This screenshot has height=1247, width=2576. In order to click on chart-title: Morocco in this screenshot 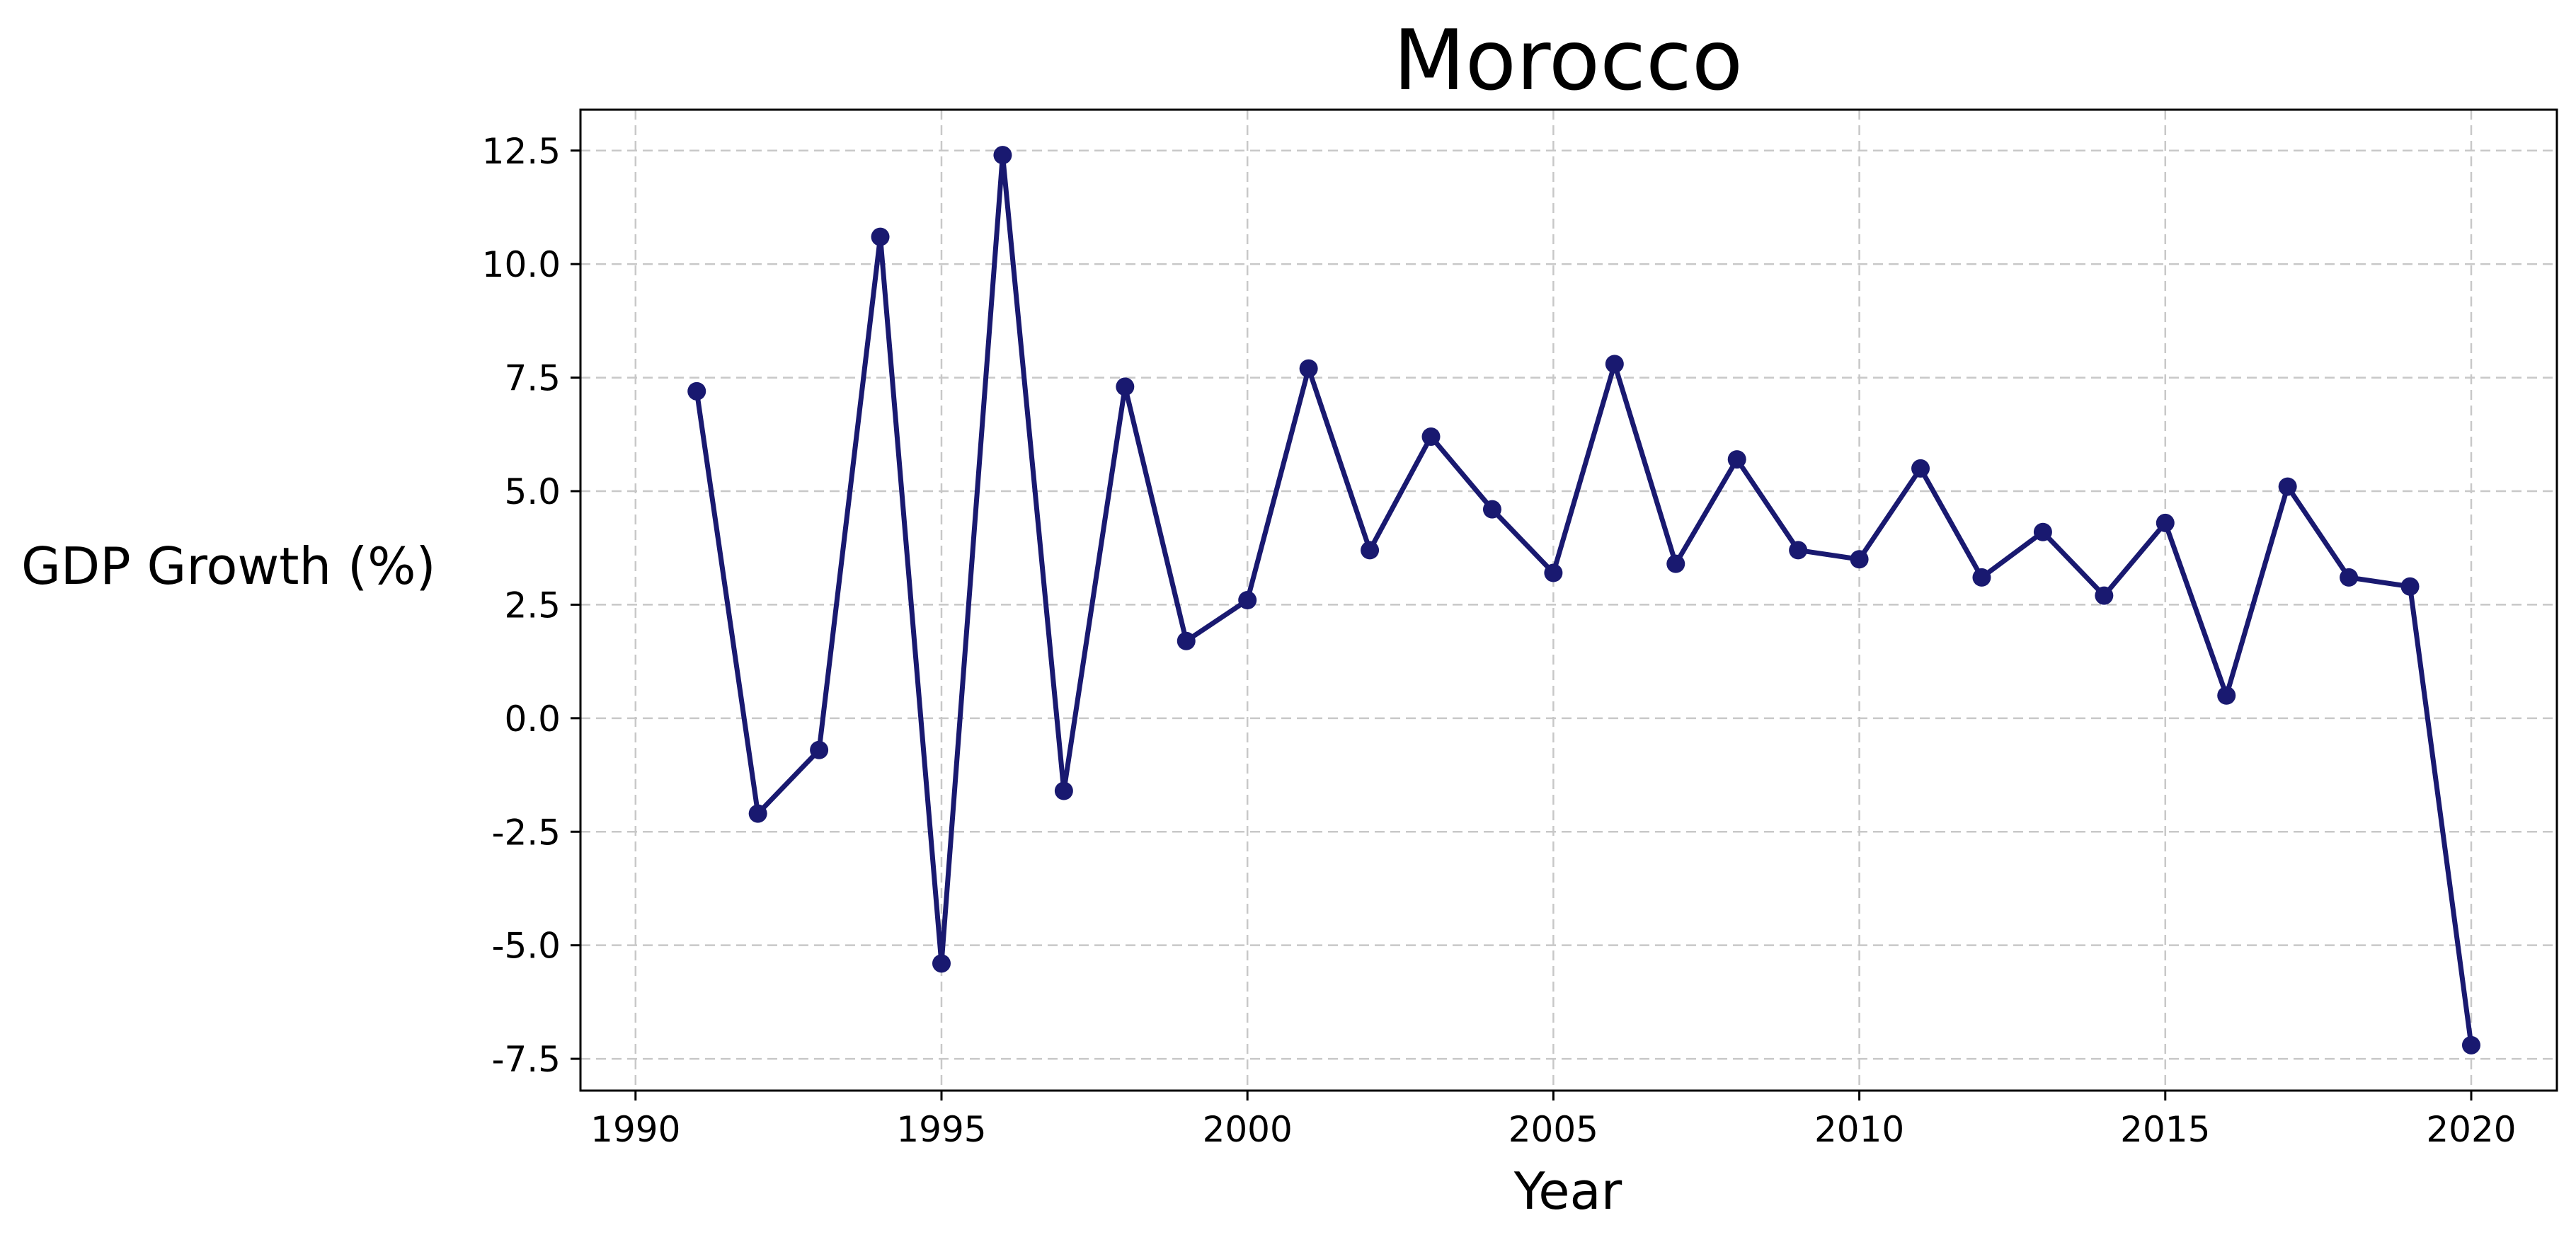, I will do `click(1568, 60)`.